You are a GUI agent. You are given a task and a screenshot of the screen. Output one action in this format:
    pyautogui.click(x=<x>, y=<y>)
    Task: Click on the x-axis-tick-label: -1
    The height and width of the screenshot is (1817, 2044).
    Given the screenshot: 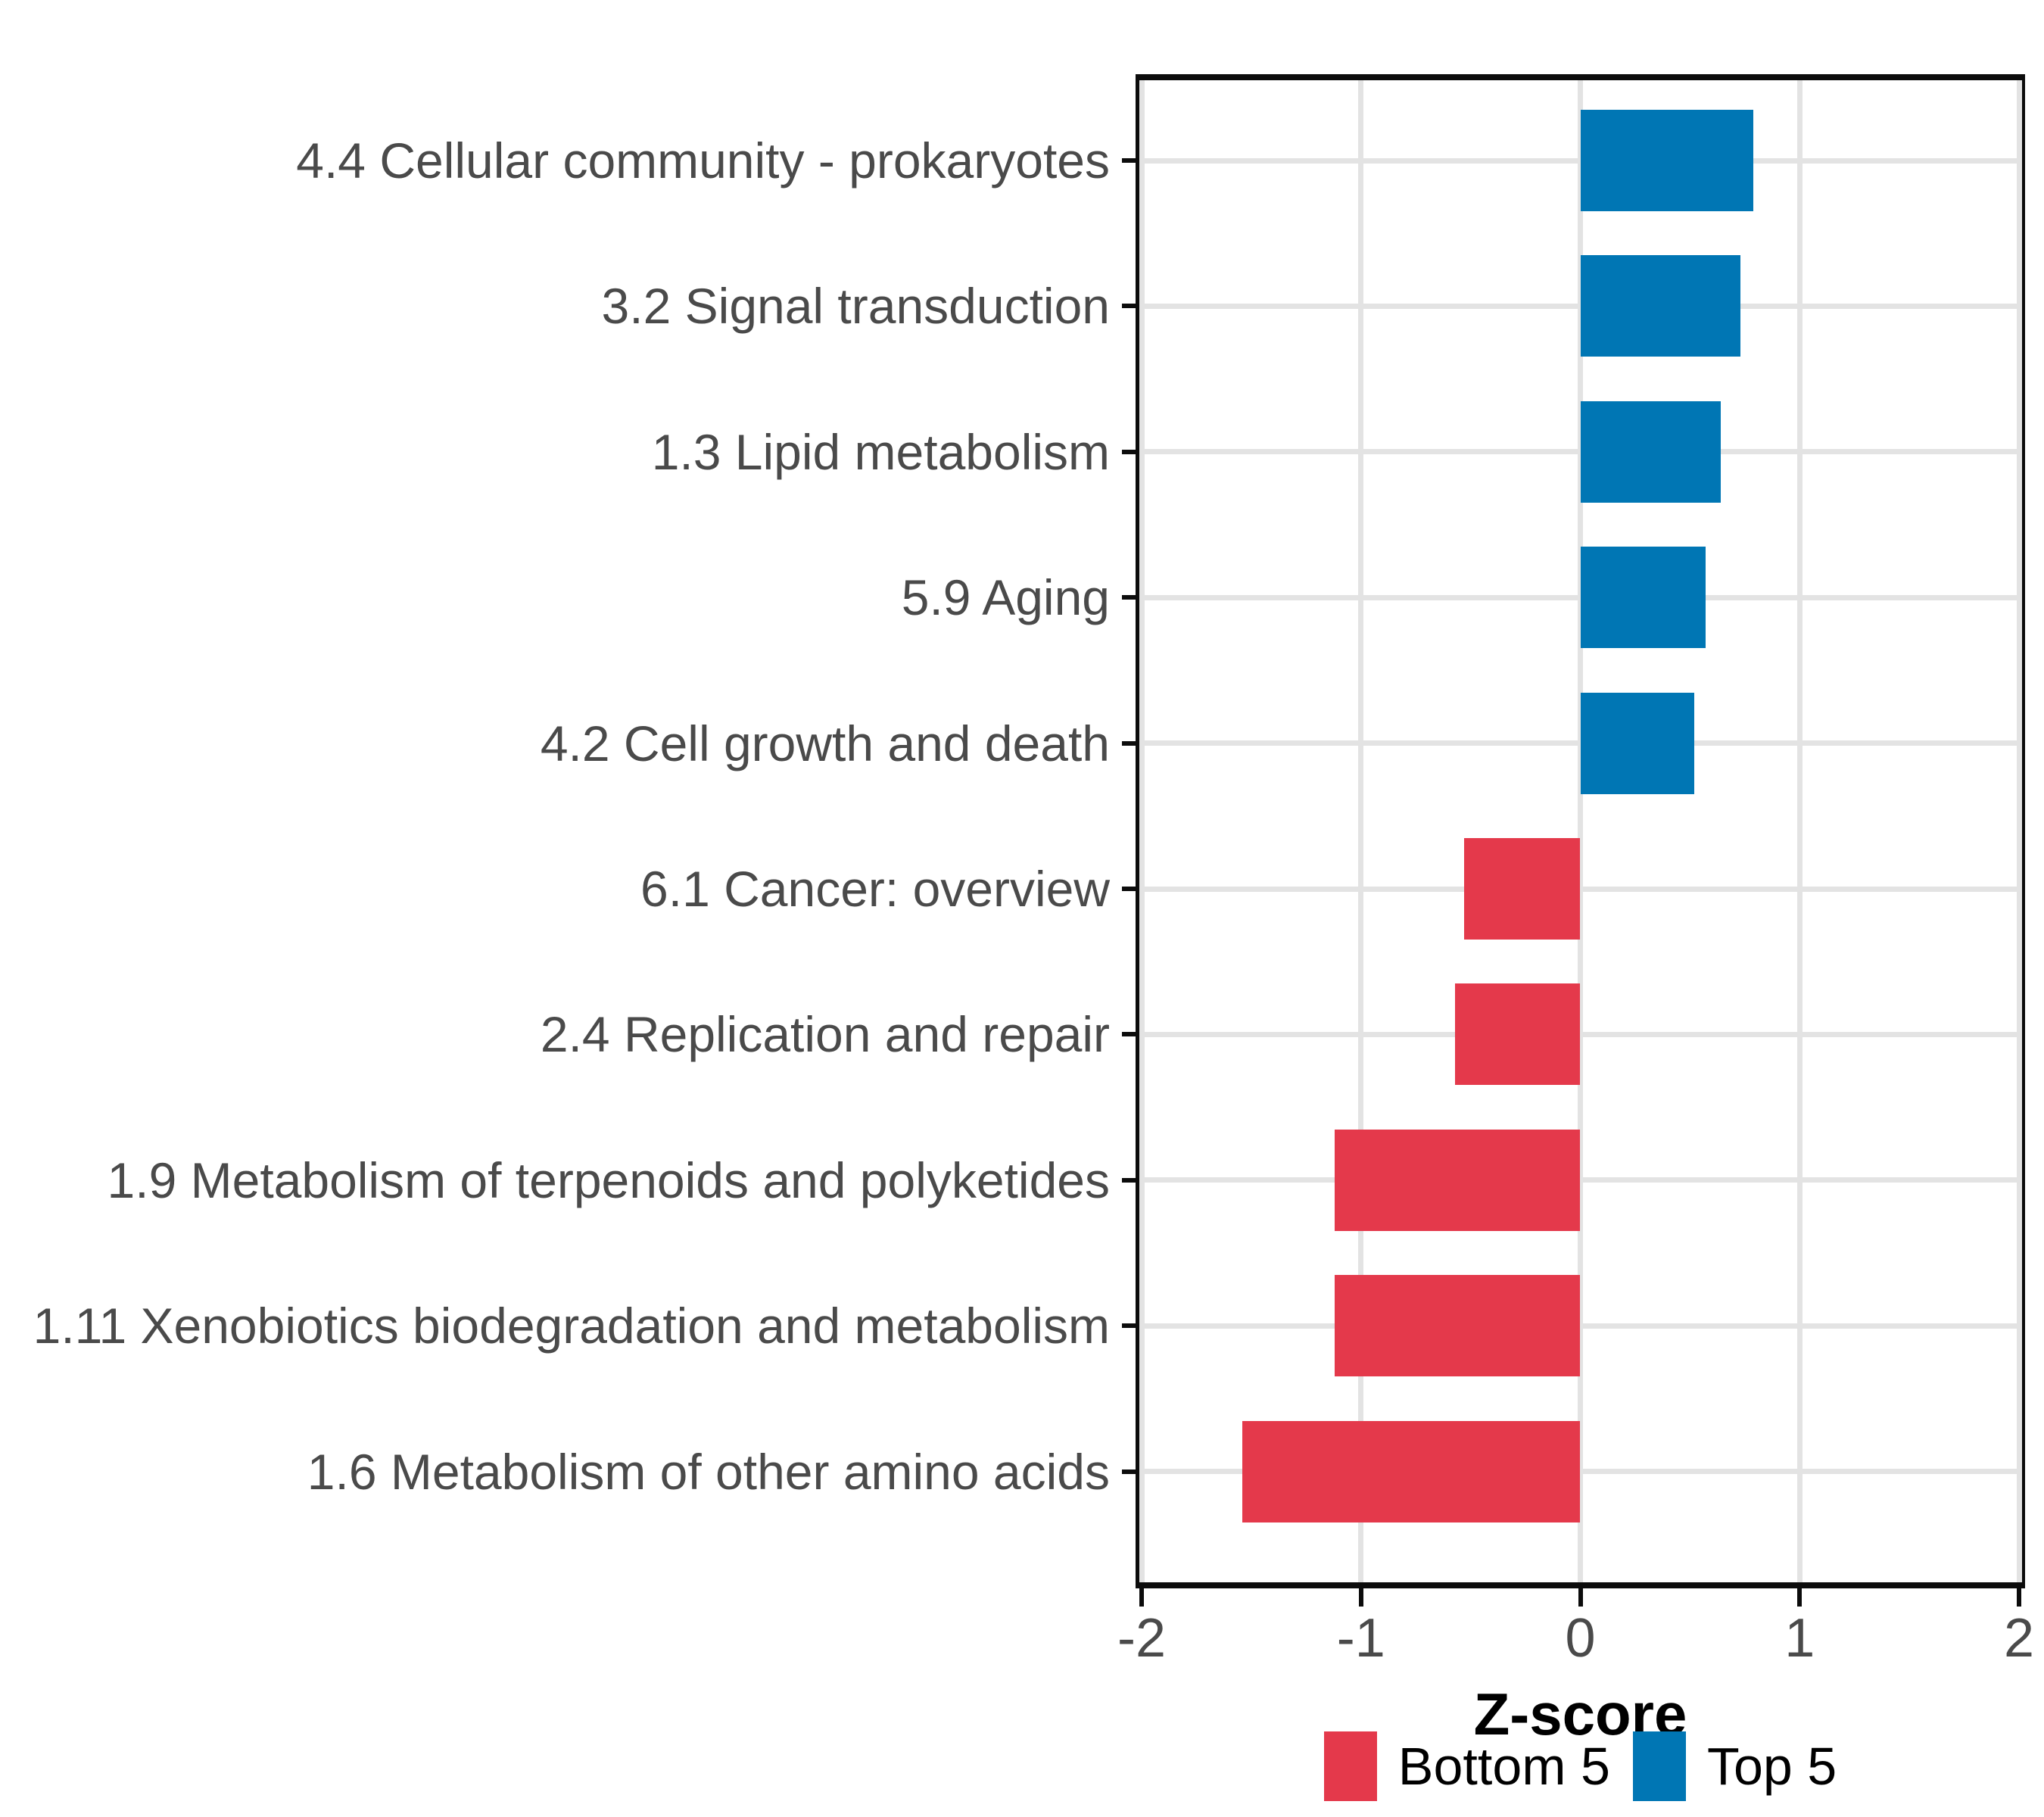 What is the action you would take?
    pyautogui.click(x=1360, y=1638)
    